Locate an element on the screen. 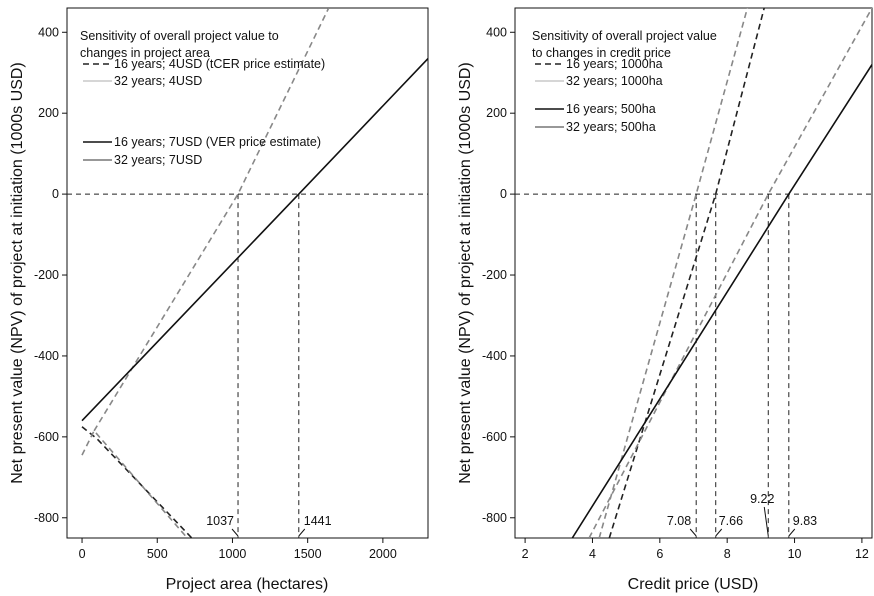  x-tick-label: 8 is located at coordinates (727, 554).